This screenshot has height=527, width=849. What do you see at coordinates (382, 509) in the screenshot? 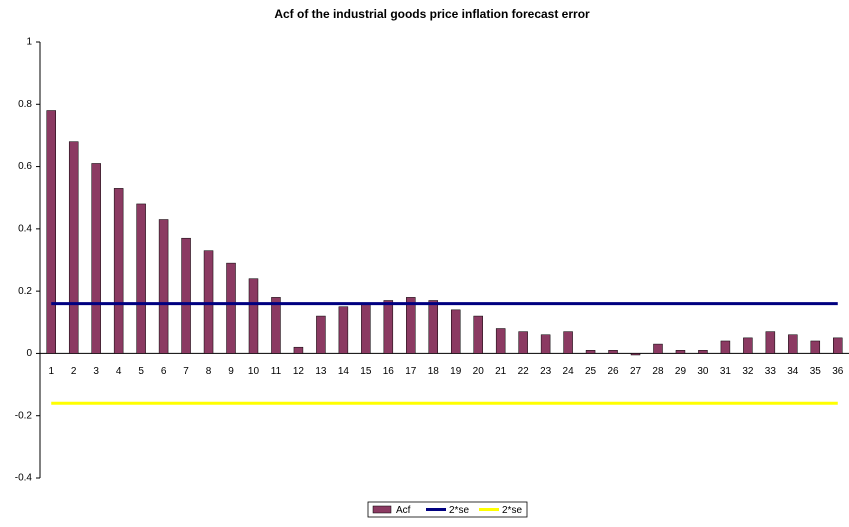
I see `legend-swatch` at bounding box center [382, 509].